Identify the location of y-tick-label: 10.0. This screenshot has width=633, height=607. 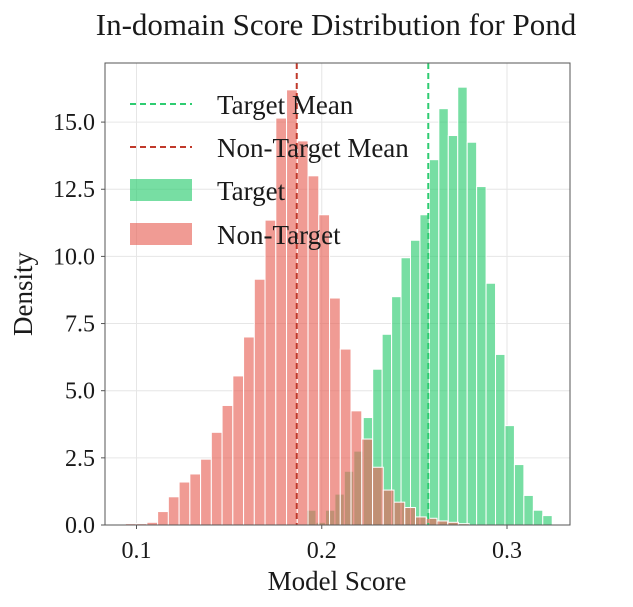
(74, 257).